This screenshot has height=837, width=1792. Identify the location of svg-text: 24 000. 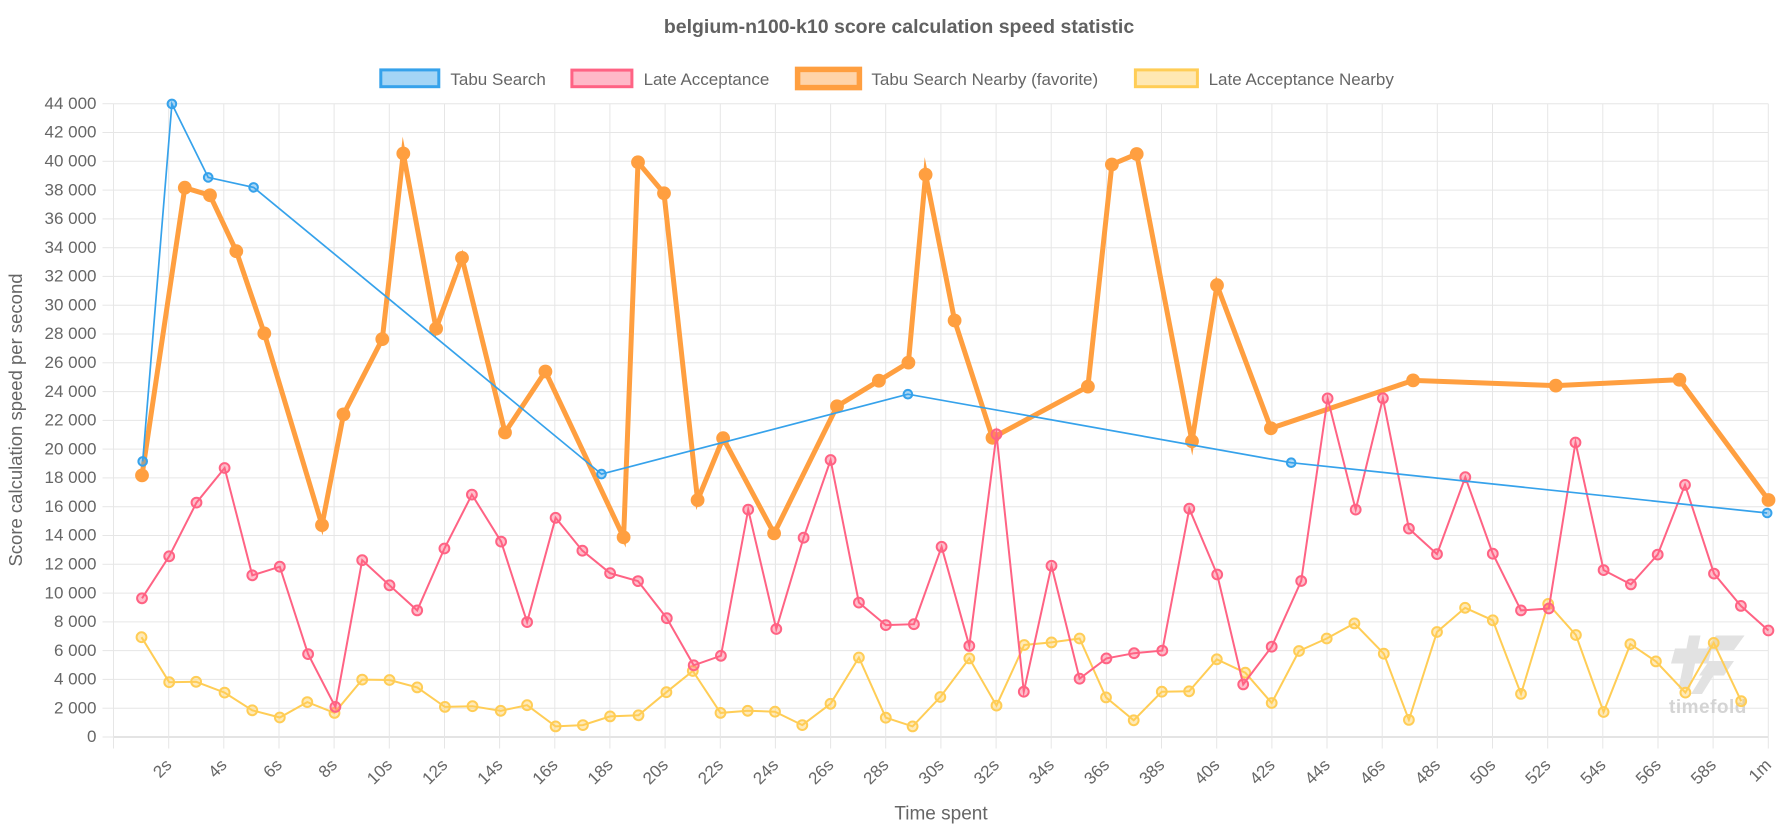
(71, 391).